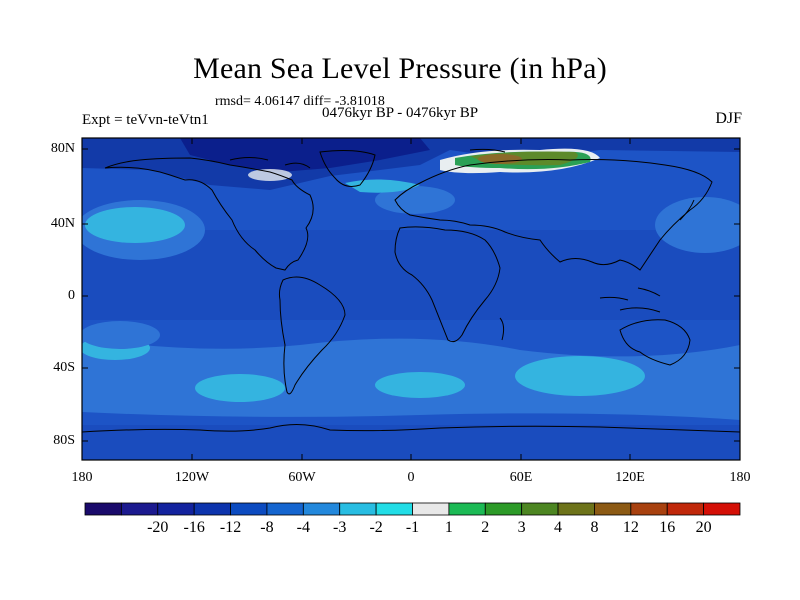  What do you see at coordinates (121, 335) in the screenshot?
I see `field-spacific-light` at bounding box center [121, 335].